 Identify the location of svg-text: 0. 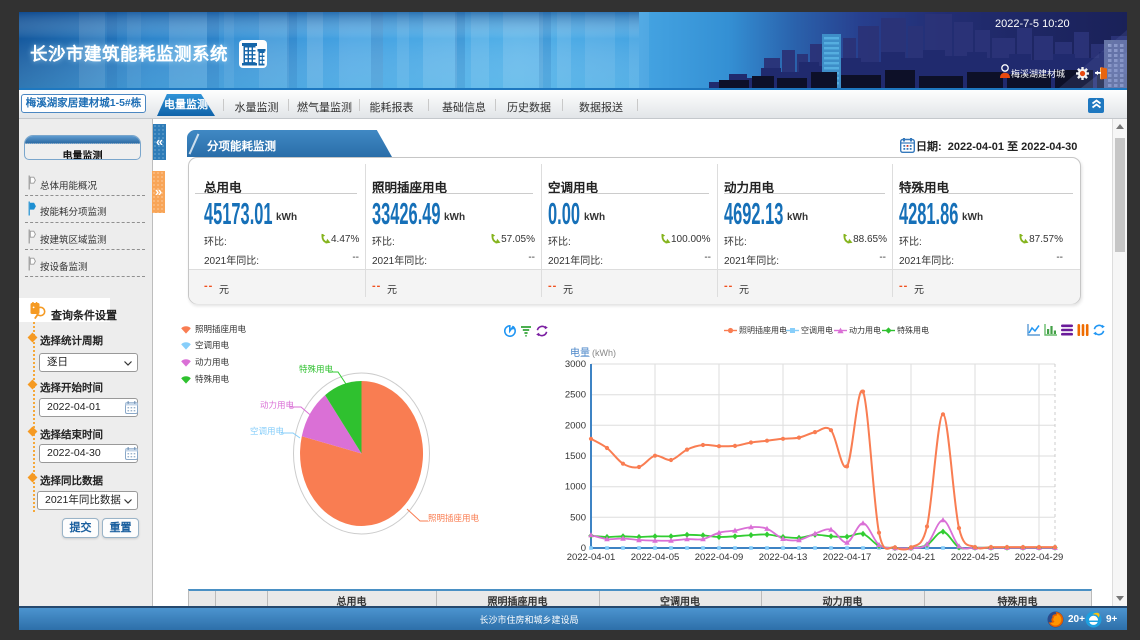
(583, 548).